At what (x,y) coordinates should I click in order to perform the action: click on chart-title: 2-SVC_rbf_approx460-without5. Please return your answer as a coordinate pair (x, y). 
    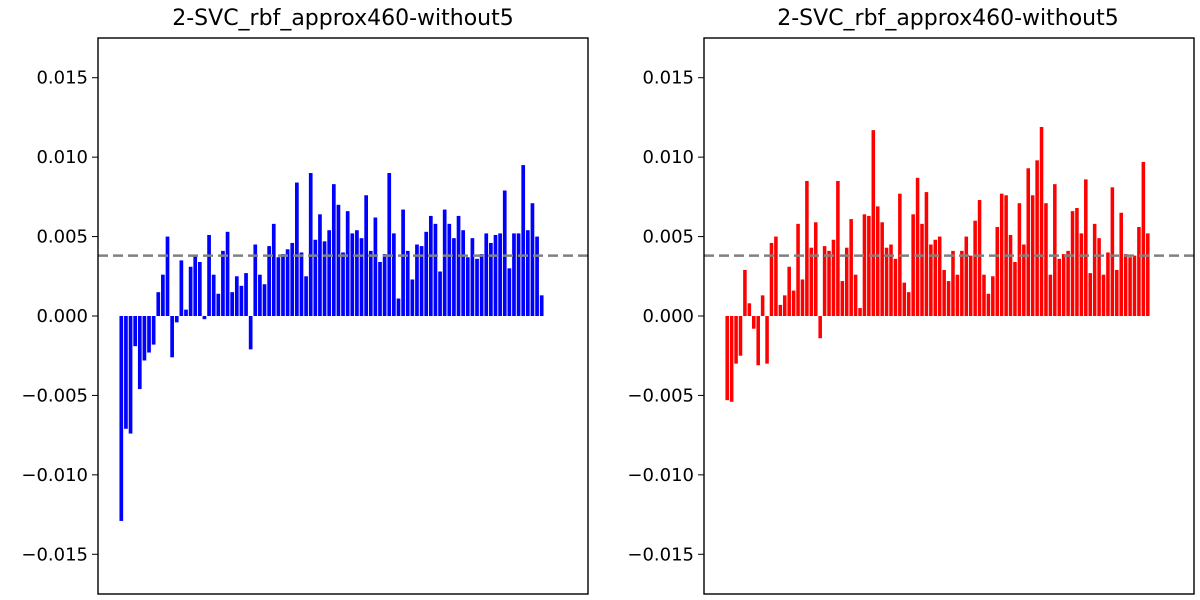
    Looking at the image, I should click on (342, 18).